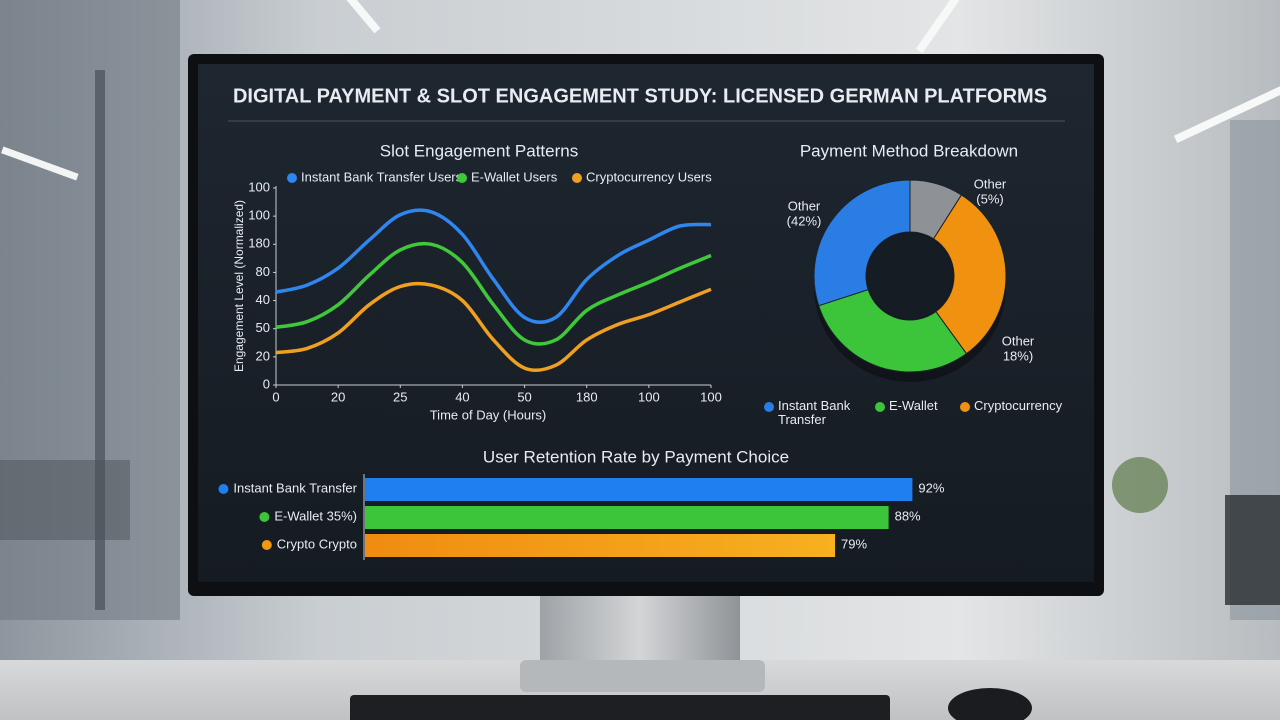 The width and height of the screenshot is (1280, 720). Describe the element at coordinates (636, 456) in the screenshot. I see `chart-title: User Retention Rate by Payment Choice` at that location.